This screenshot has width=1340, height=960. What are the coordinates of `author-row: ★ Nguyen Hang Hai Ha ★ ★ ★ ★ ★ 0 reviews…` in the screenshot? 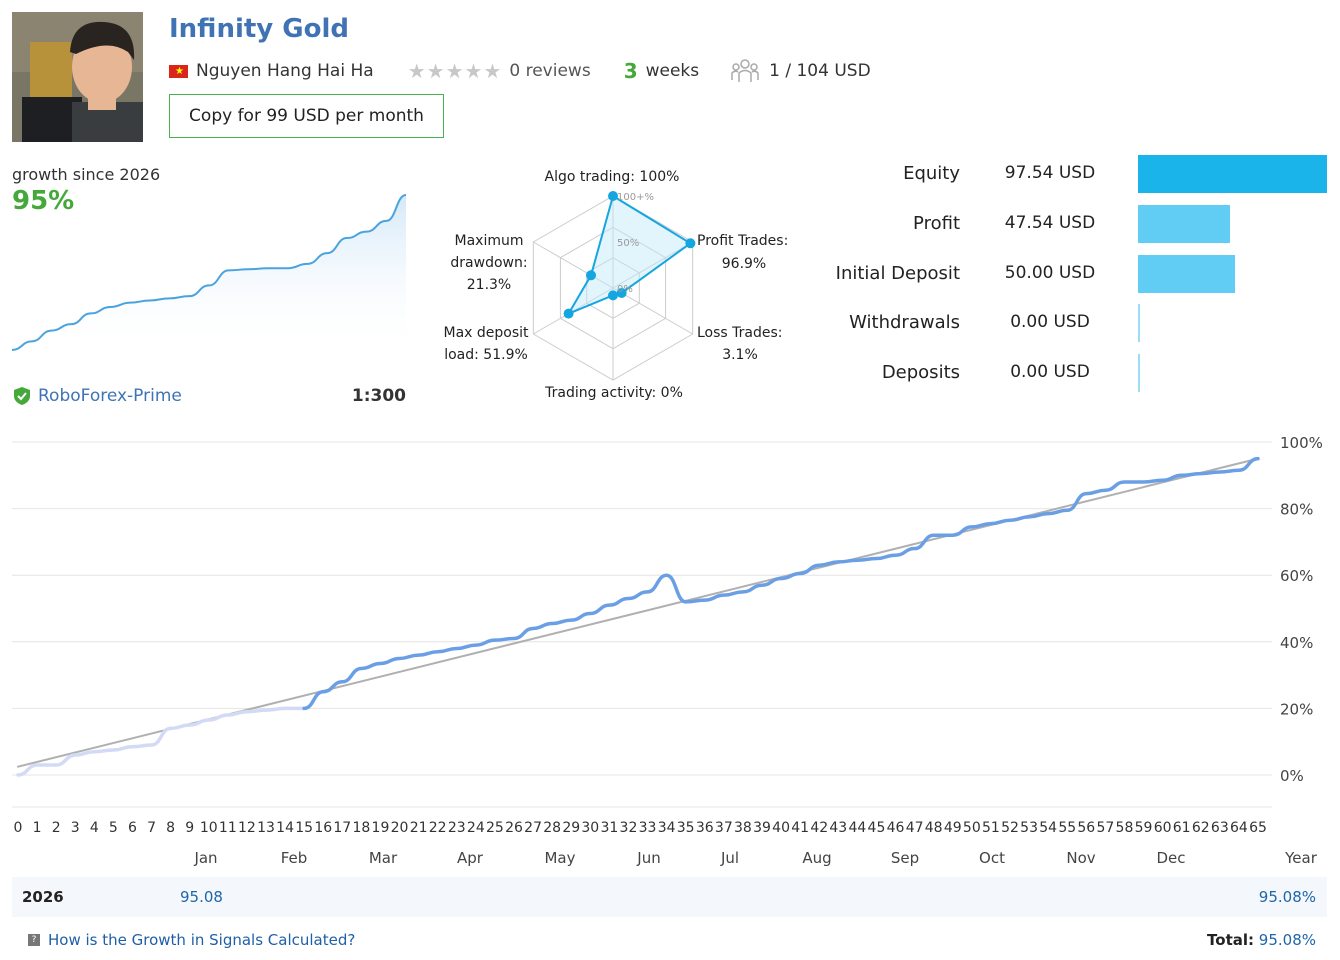 It's located at (520, 71).